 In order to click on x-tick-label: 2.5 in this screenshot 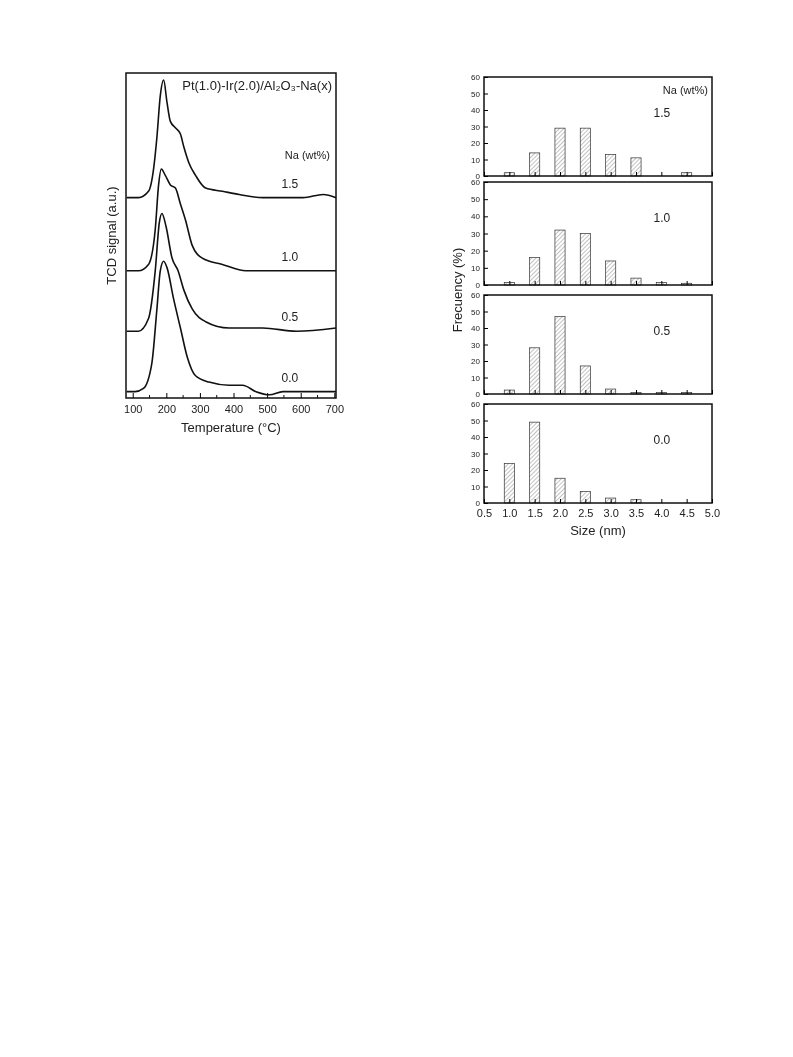, I will do `click(586, 512)`.